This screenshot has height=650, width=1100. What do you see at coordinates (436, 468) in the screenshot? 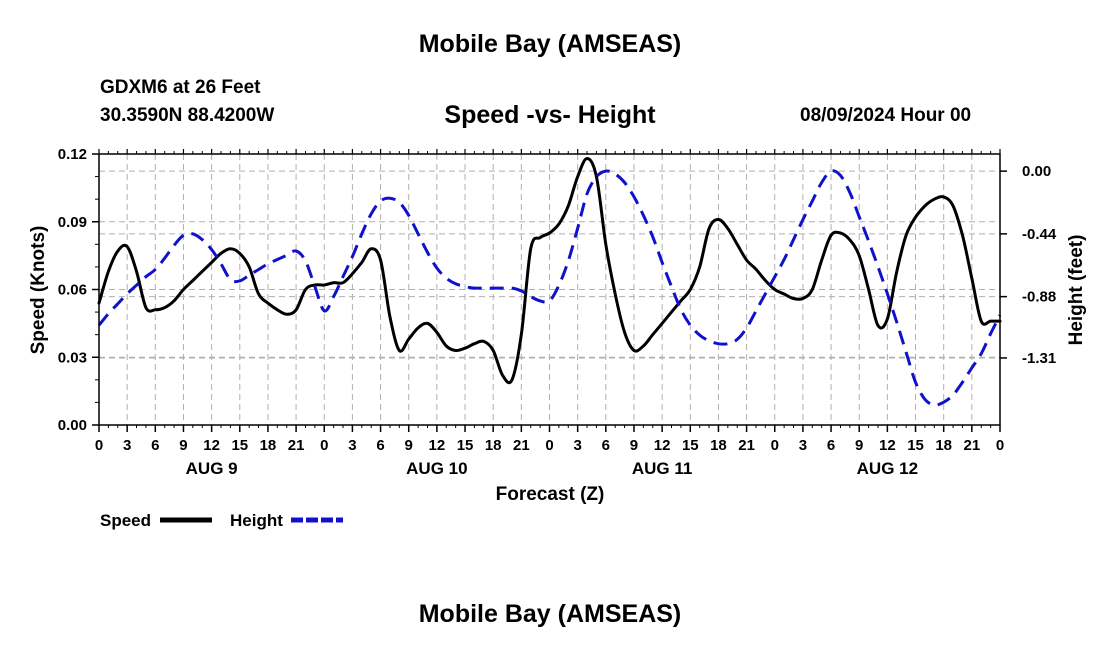
I see `day-label: AUG 10` at bounding box center [436, 468].